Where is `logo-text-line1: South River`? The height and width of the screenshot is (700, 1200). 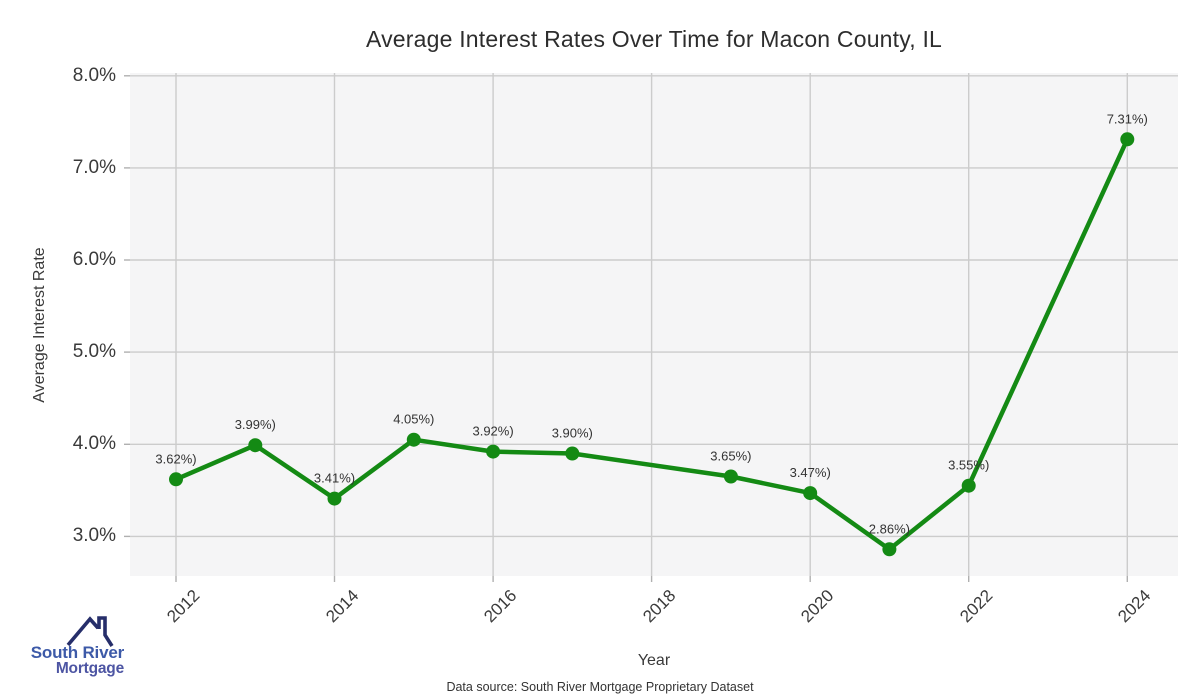
logo-text-line1: South River is located at coordinates (77, 652).